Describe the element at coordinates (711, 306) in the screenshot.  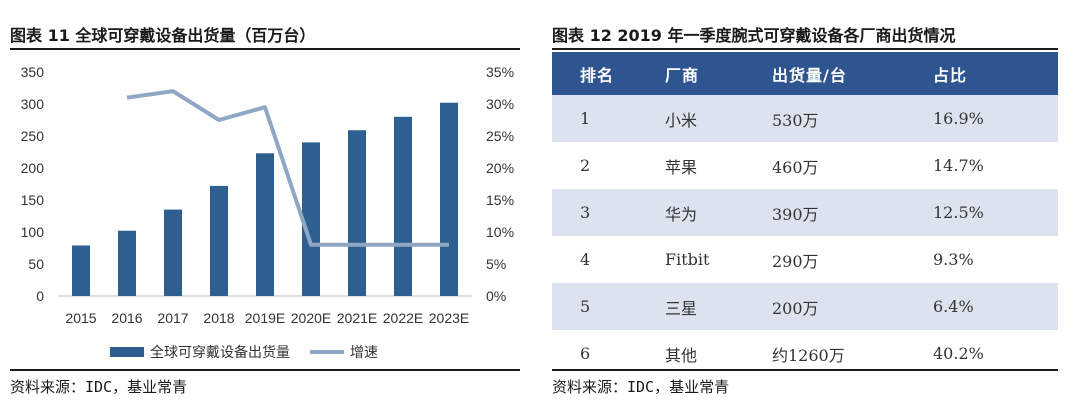
I see `cell-vendor: 三星` at that location.